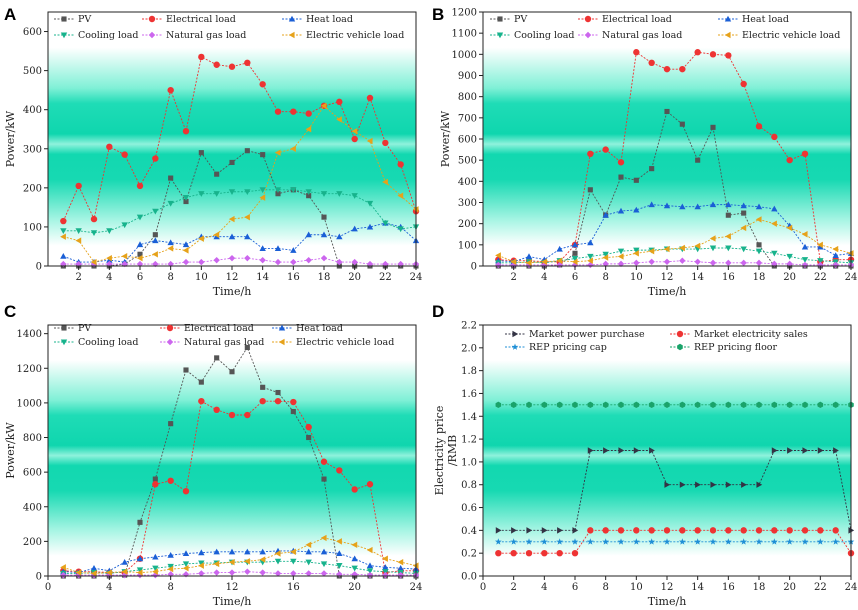  What do you see at coordinates (439, 451) in the screenshot?
I see `y-axis-label: Electricity price` at bounding box center [439, 451].